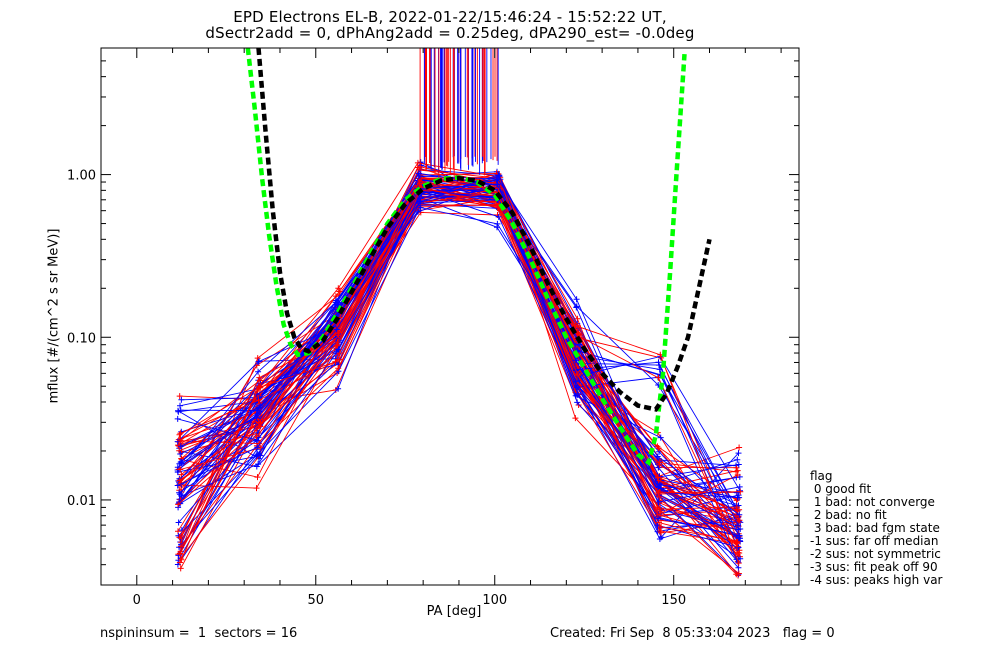 The width and height of the screenshot is (1000, 650). What do you see at coordinates (876, 580) in the screenshot?
I see `legend-item: -4 sus: peaks high var` at bounding box center [876, 580].